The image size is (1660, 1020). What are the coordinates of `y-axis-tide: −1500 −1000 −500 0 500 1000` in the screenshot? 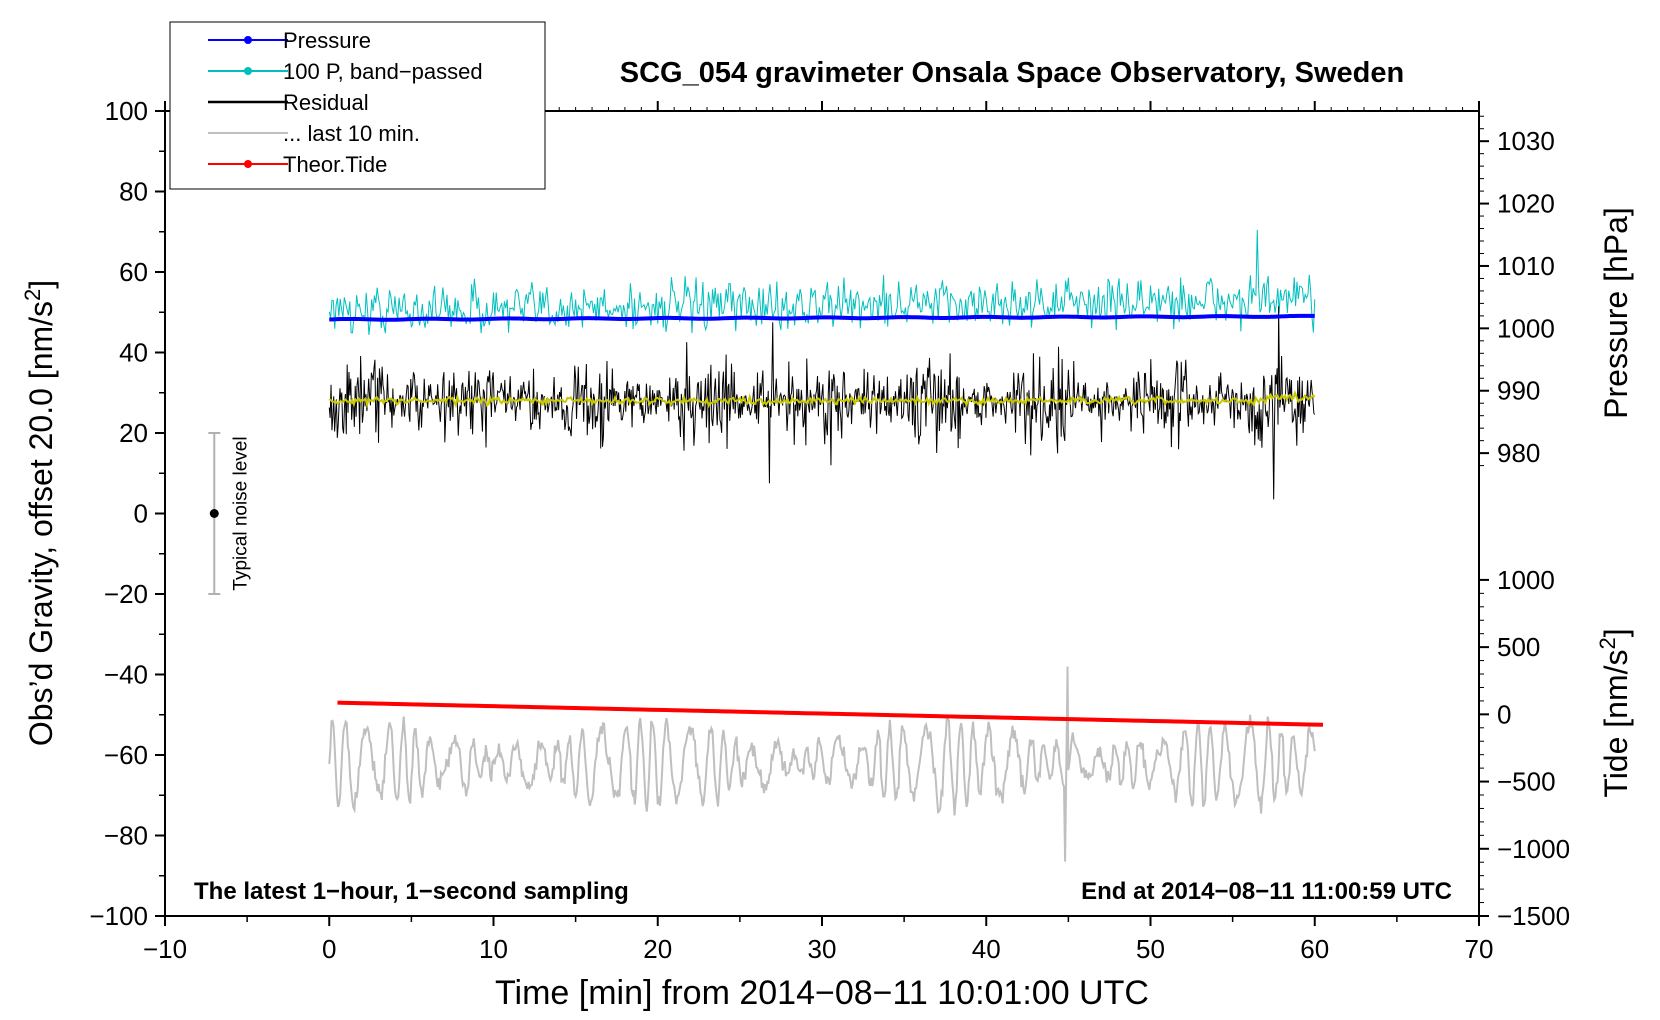 It's located at (1524, 748).